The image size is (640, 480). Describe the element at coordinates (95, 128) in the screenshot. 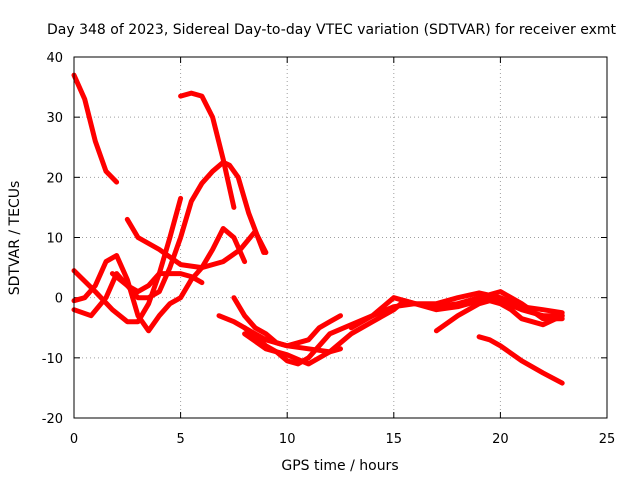

I see `series-line-s1` at that location.